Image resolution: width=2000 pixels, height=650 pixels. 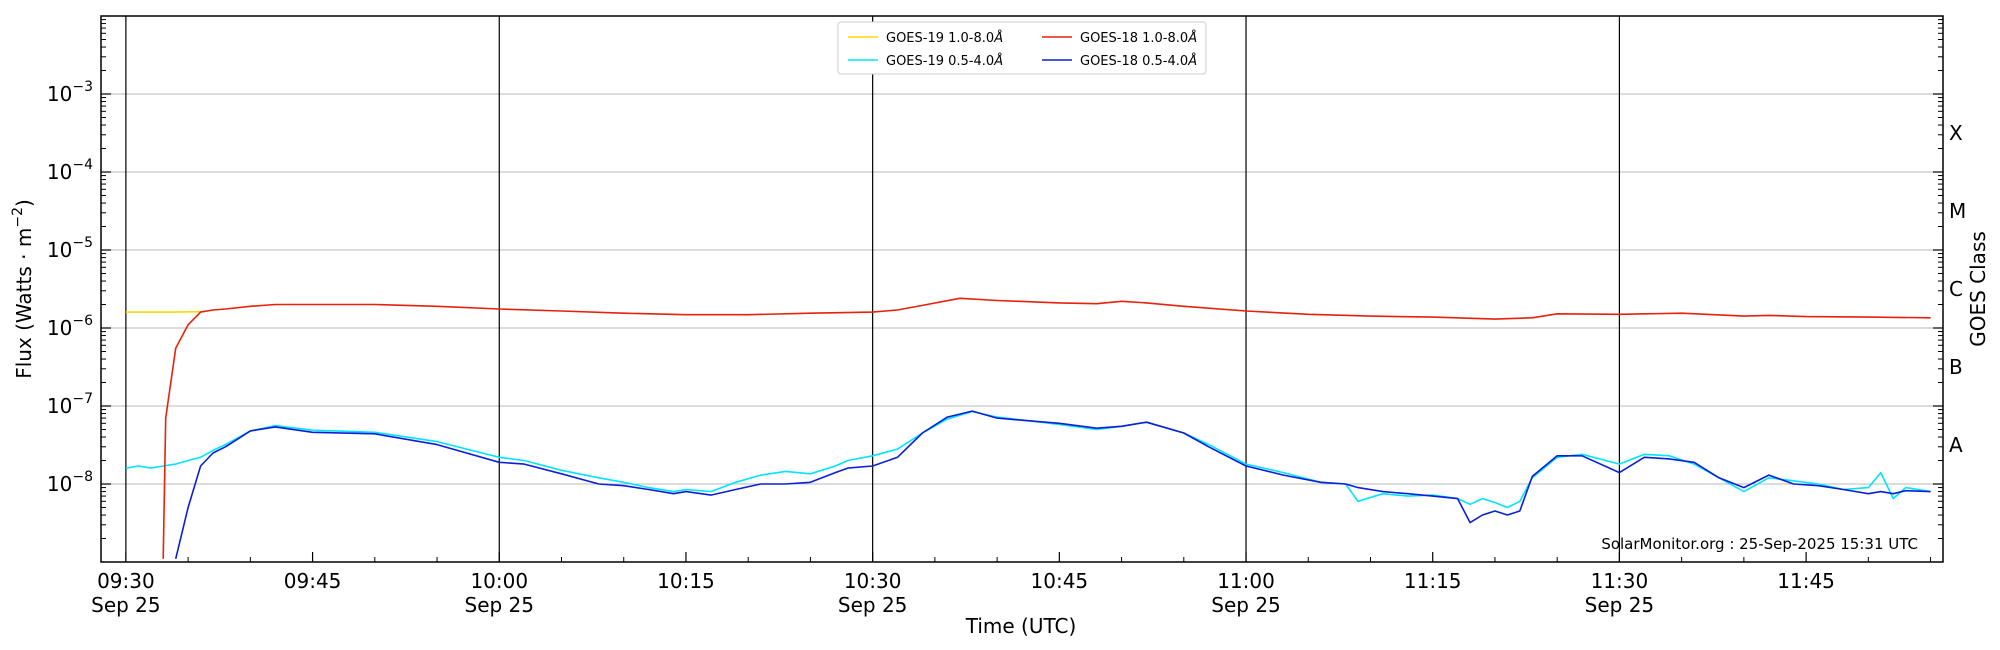 What do you see at coordinates (1759, 544) in the screenshot?
I see `credit-text: SolarMonitor.org : 25-Sep-2025 15:31 UTC` at bounding box center [1759, 544].